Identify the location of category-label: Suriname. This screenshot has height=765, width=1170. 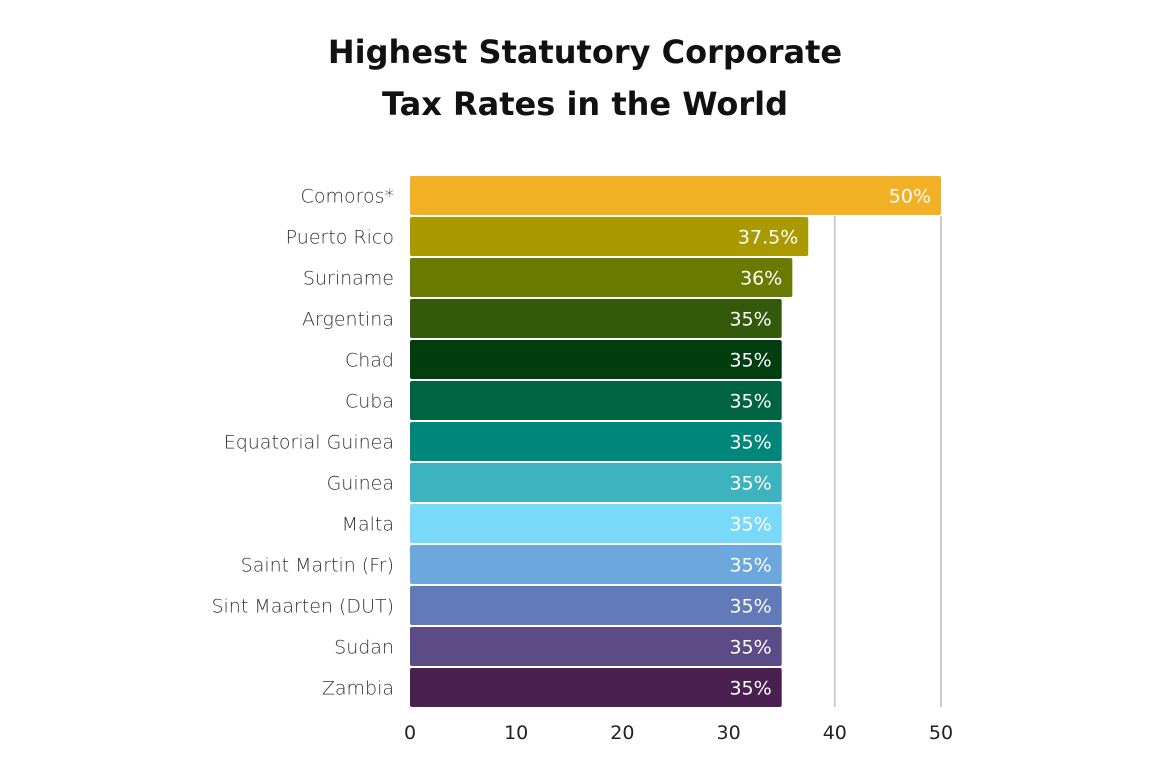
(348, 279).